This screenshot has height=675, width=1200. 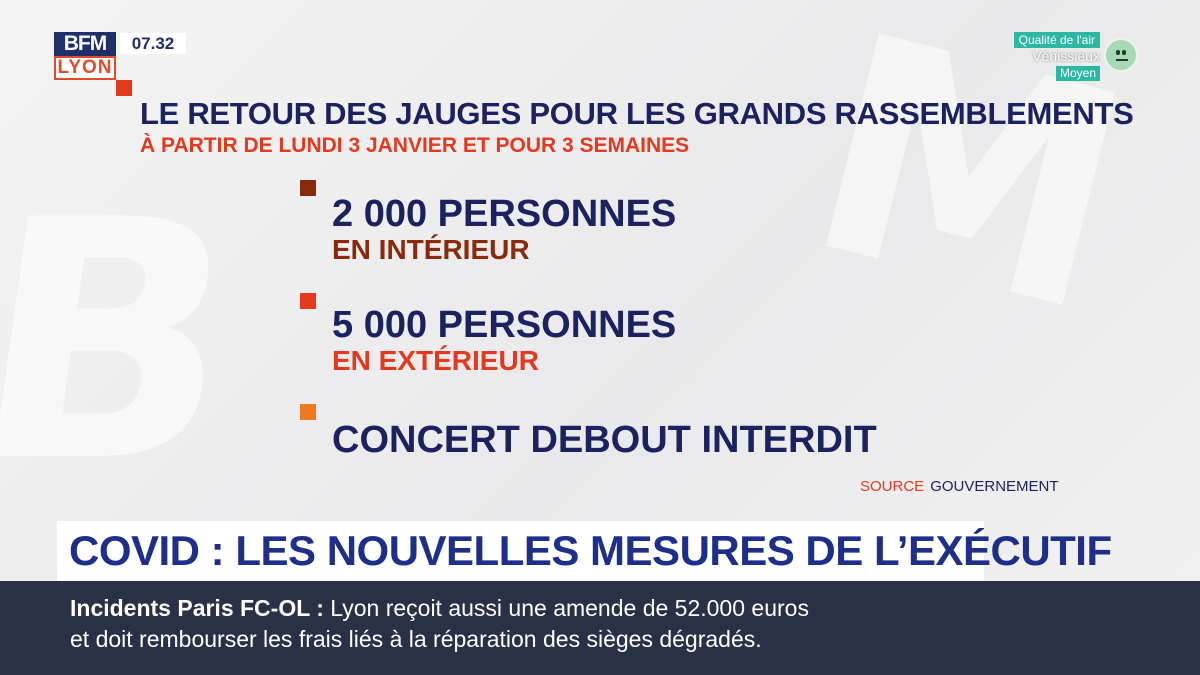 I want to click on source-label: SOURCE, so click(x=892, y=486).